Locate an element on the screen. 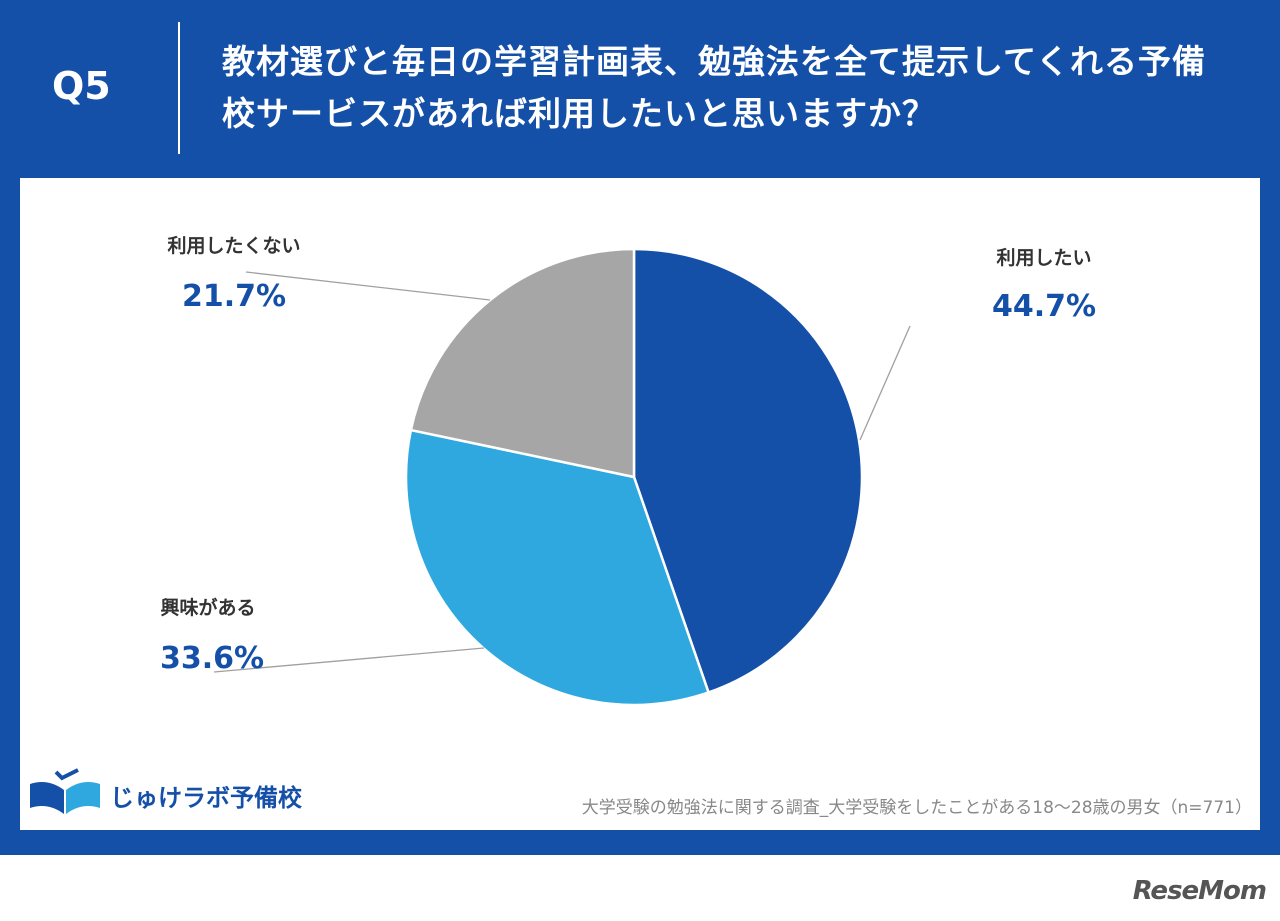 The width and height of the screenshot is (1280, 921). header-divider is located at coordinates (179, 88).